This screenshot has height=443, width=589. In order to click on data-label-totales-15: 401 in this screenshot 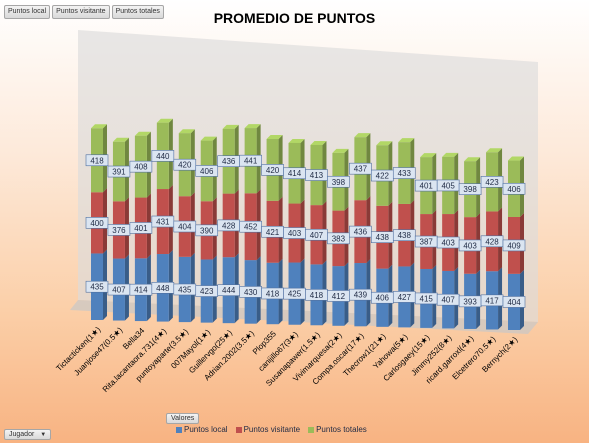, I will do `click(427, 186)`.